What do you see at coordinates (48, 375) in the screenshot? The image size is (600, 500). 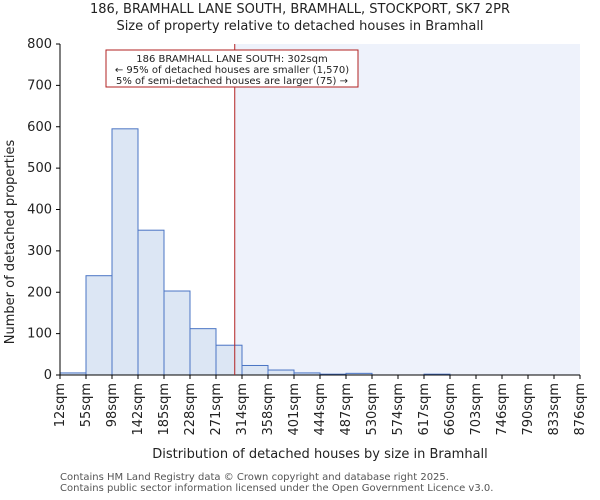 I see `y-tick-label-0: 0` at bounding box center [48, 375].